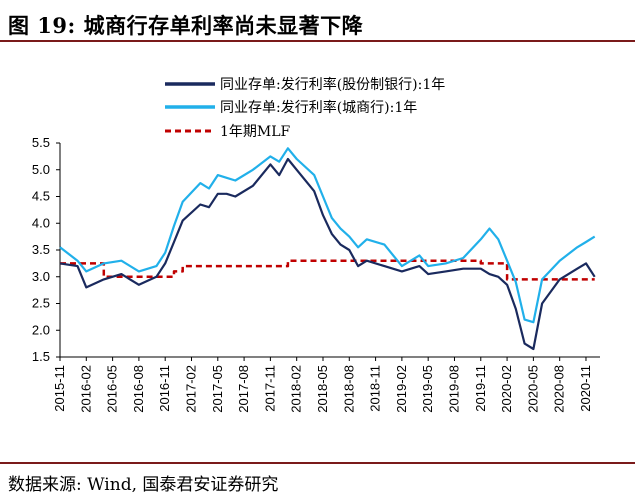 This screenshot has width=635, height=503. I want to click on x-tick-label: 2018-05, so click(322, 389).